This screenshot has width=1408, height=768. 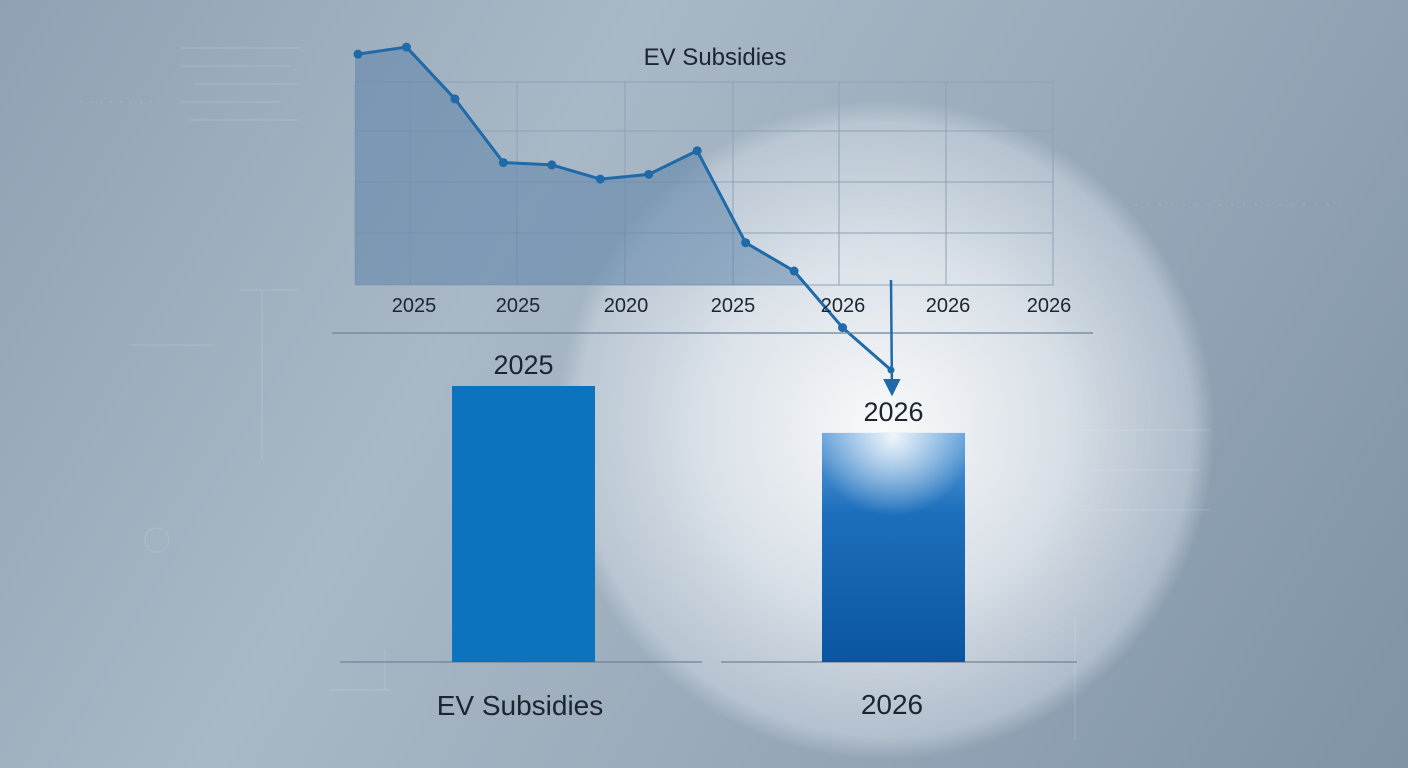 What do you see at coordinates (892, 338) in the screenshot?
I see `annotation-arrow` at bounding box center [892, 338].